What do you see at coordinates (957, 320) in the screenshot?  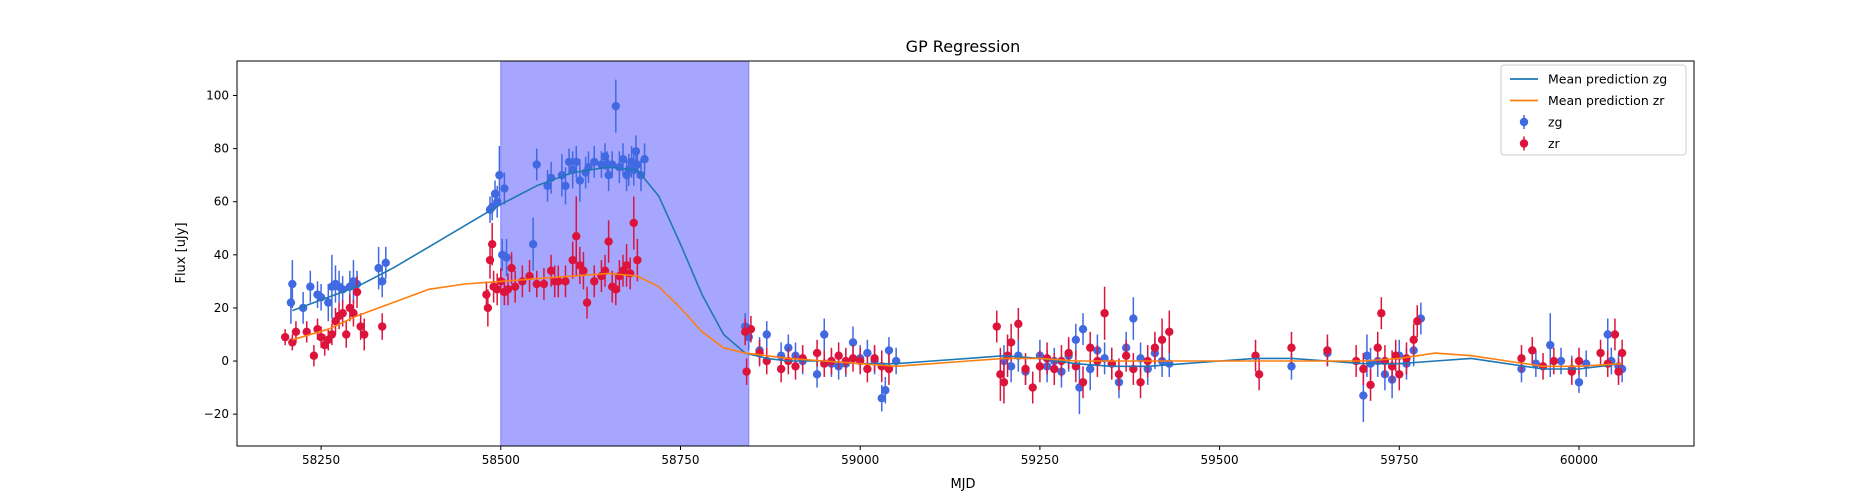 I see `series-line-mean-prediction-zr` at bounding box center [957, 320].